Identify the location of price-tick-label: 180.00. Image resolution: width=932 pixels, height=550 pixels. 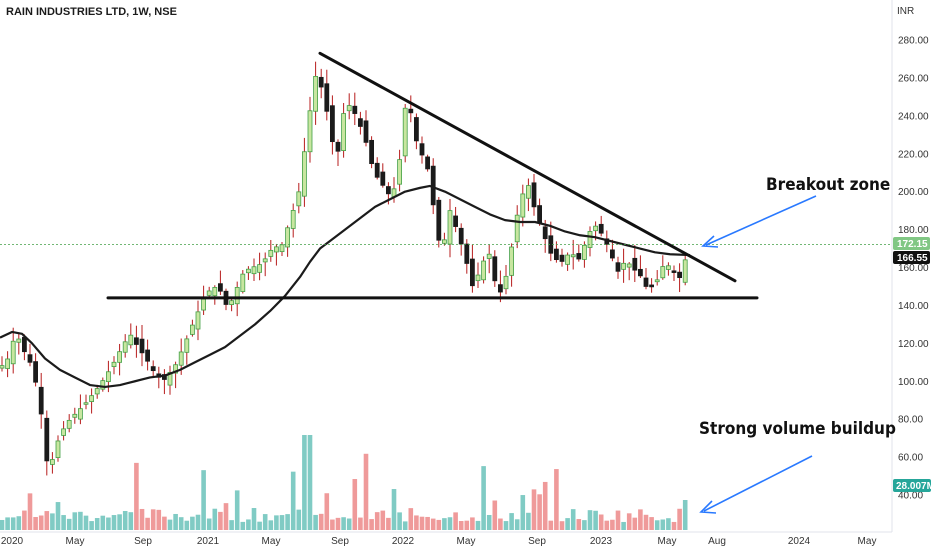
(913, 230).